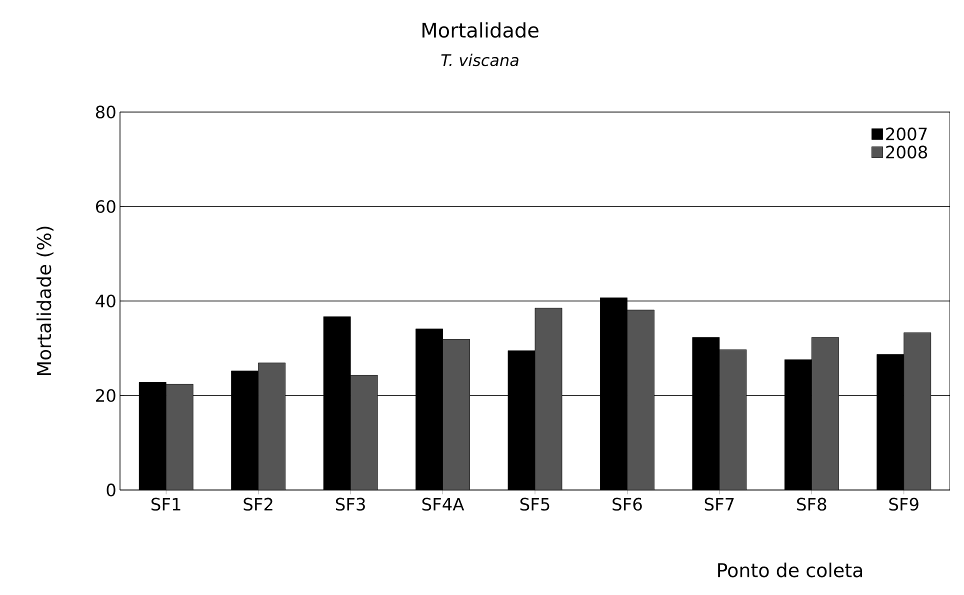 This screenshot has height=595, width=964. Describe the element at coordinates (258, 504) in the screenshot. I see `x-tick-label: SF2` at that location.